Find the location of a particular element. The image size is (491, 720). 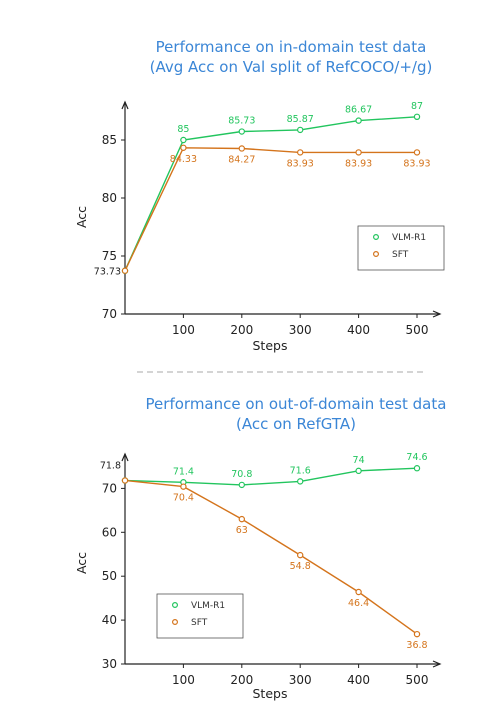

data-label: 74.6 is located at coordinates (416, 457).